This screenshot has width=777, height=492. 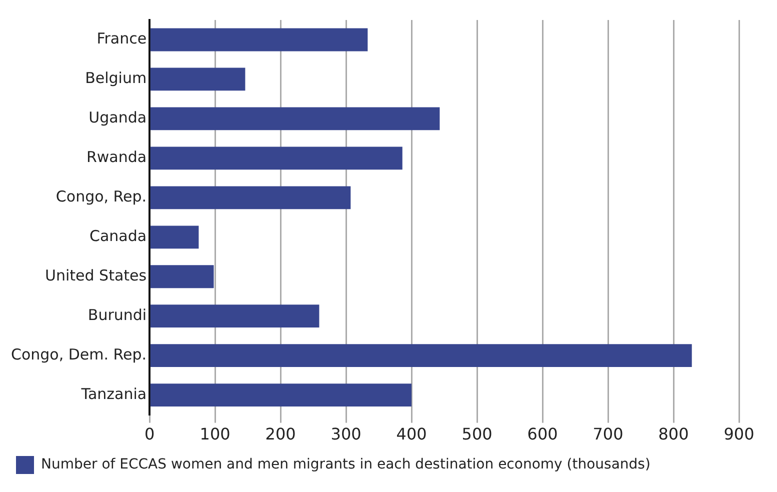 What do you see at coordinates (116, 78) in the screenshot?
I see `y-tick-label: Belgium` at bounding box center [116, 78].